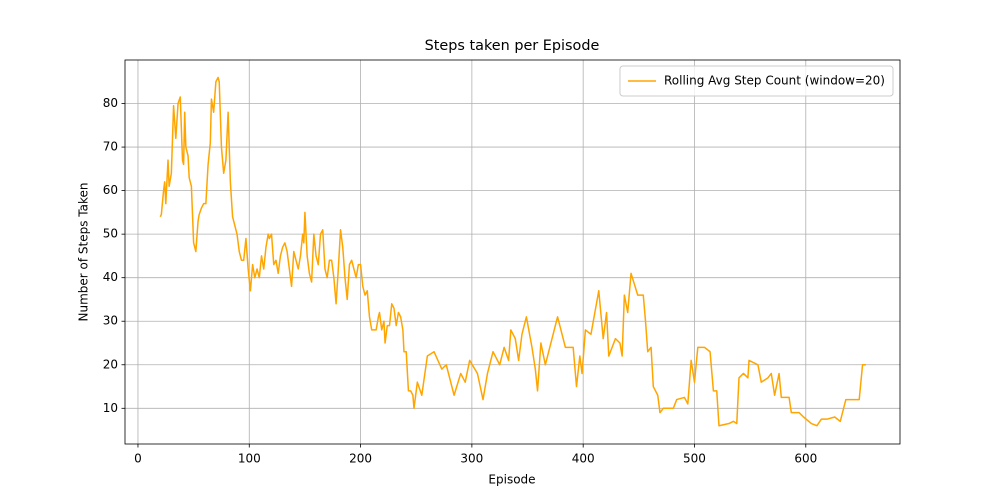 This screenshot has width=1000, height=504. What do you see at coordinates (84, 252) in the screenshot?
I see `y-axis-label: Number of Steps Taken` at bounding box center [84, 252].